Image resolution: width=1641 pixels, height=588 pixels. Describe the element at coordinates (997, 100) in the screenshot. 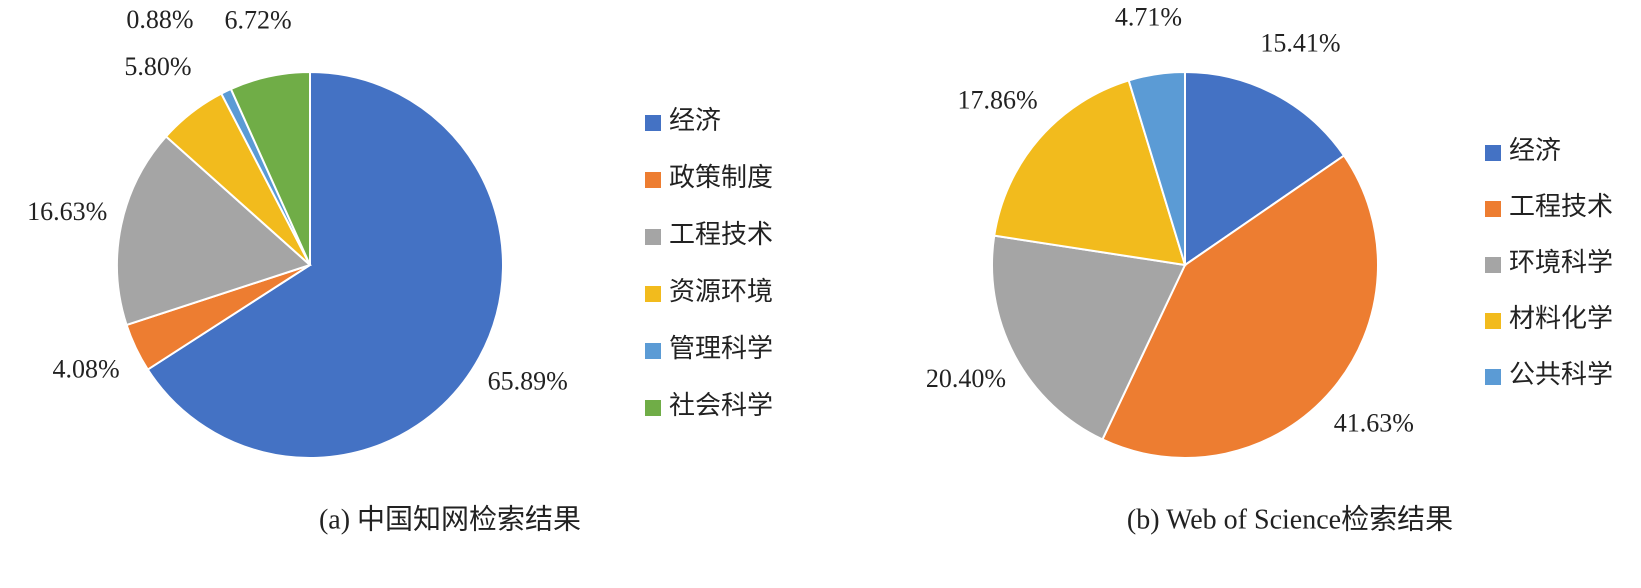

I see `data-label: 17.86%` at that location.